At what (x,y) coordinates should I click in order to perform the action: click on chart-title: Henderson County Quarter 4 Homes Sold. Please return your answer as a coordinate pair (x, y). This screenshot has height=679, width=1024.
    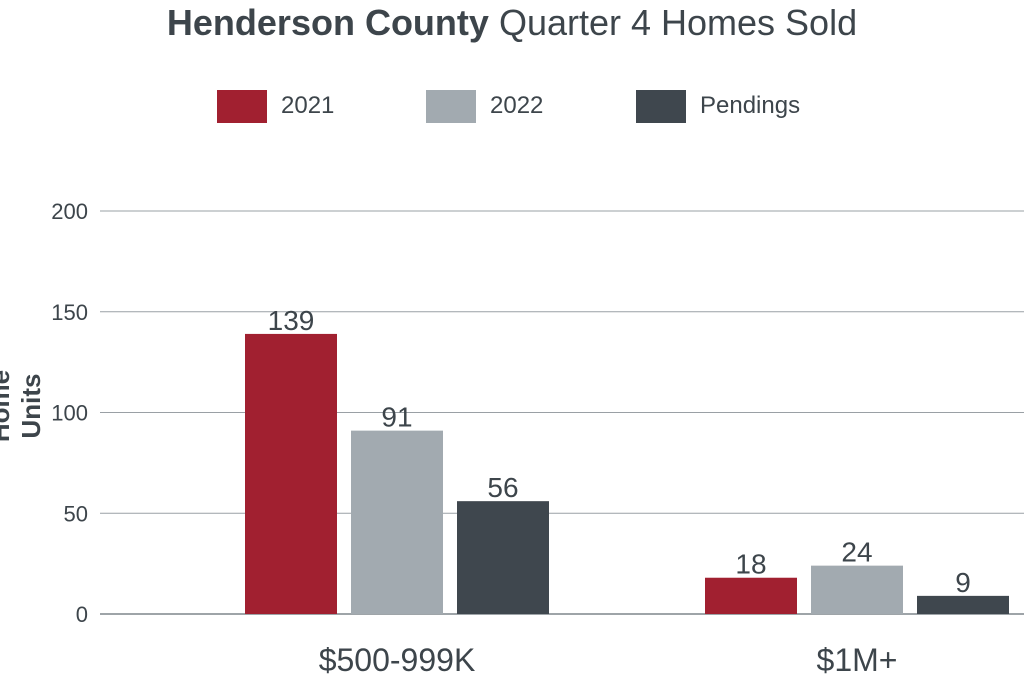
    Looking at the image, I should click on (512, 23).